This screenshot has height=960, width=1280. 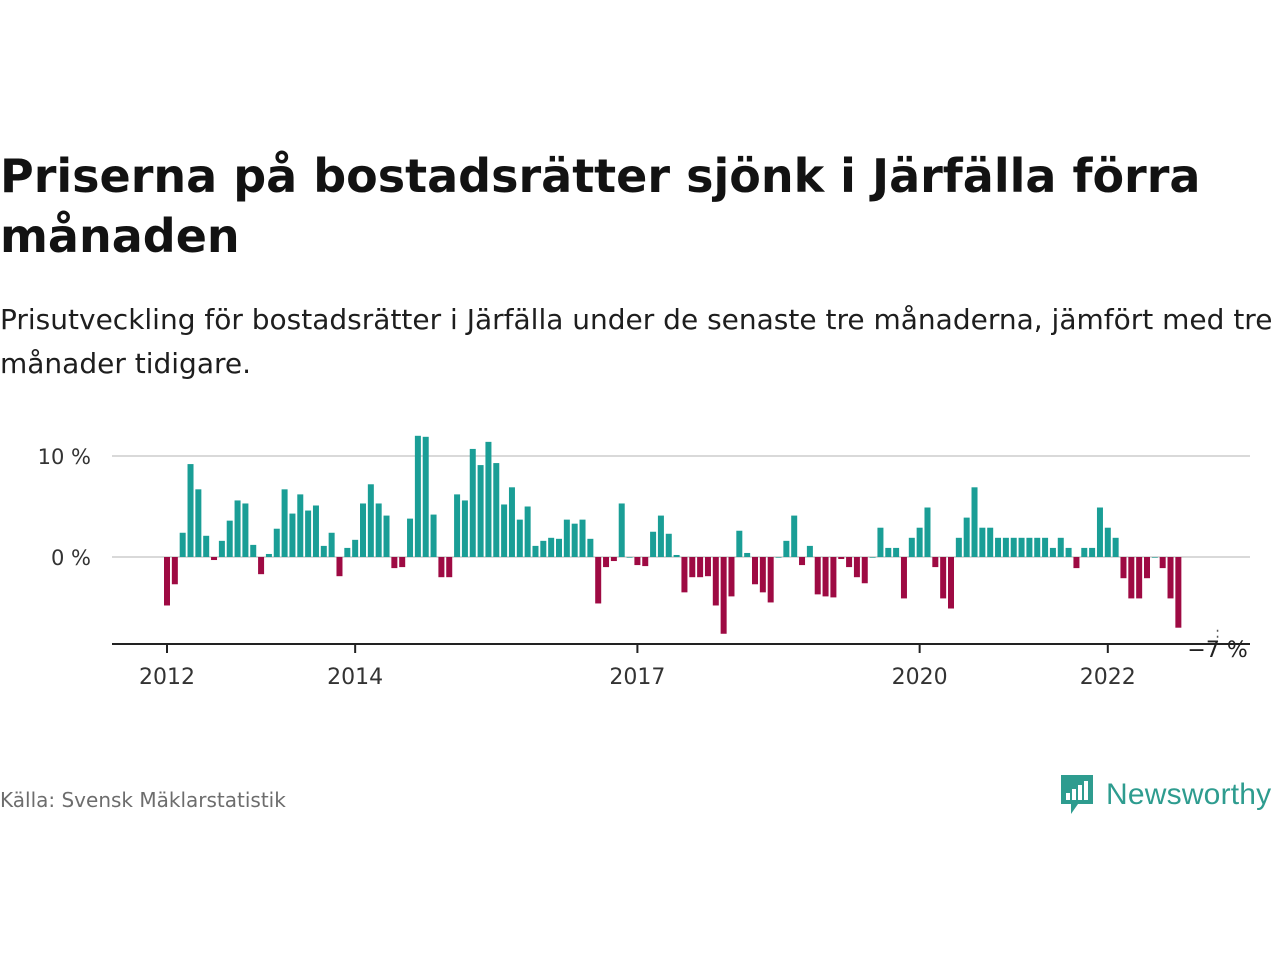 What do you see at coordinates (167, 677) in the screenshot?
I see `x-tick-label: 2012` at bounding box center [167, 677].